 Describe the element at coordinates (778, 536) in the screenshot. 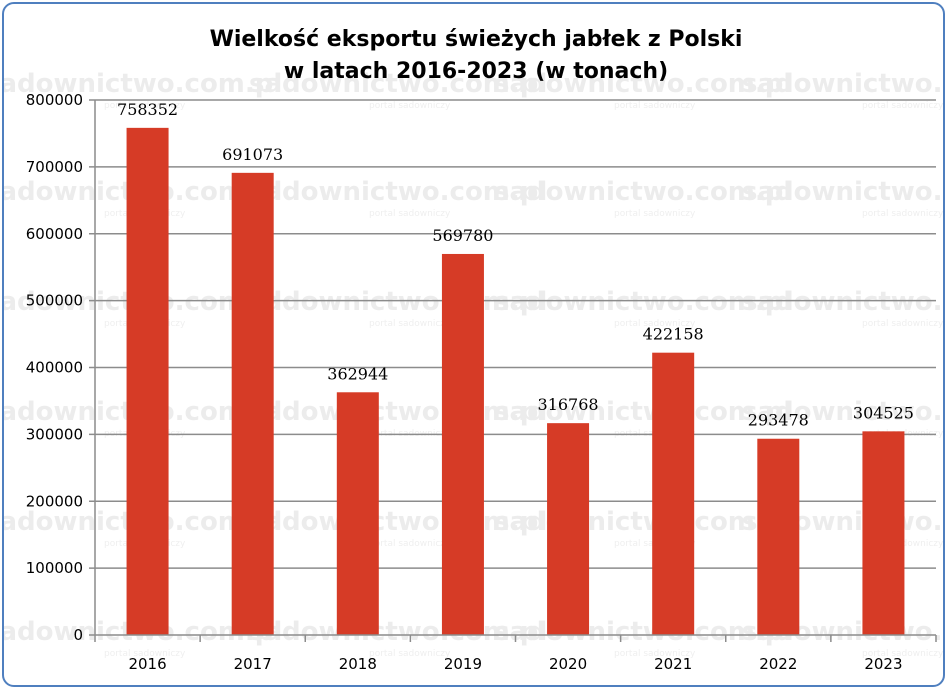

I see `bar-2022` at that location.